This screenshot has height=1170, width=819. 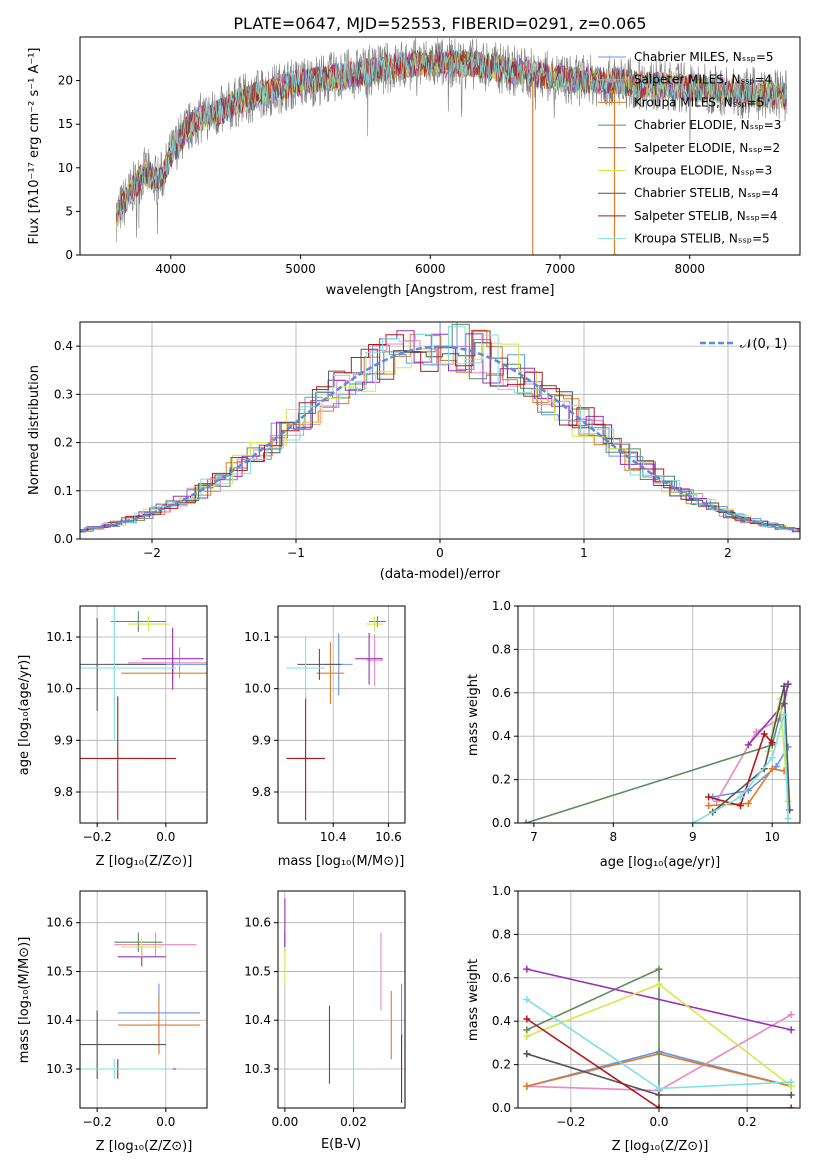 What do you see at coordinates (440, 290) in the screenshot?
I see `spectrum-xlabel: wavelength [Angstrom, rest frame]` at bounding box center [440, 290].